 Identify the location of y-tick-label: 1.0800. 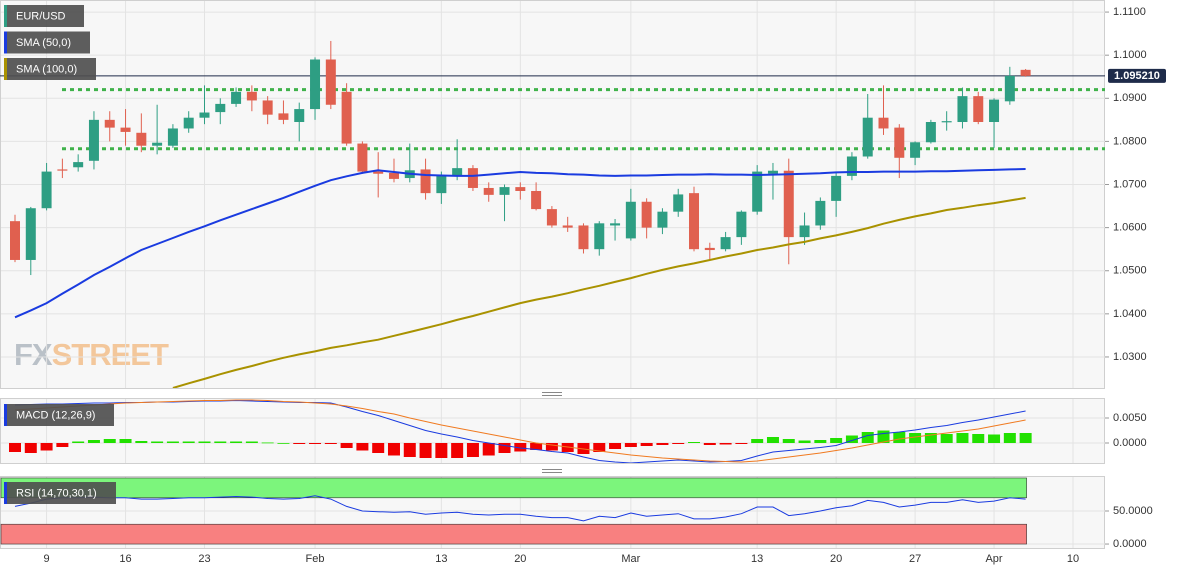
(1130, 141).